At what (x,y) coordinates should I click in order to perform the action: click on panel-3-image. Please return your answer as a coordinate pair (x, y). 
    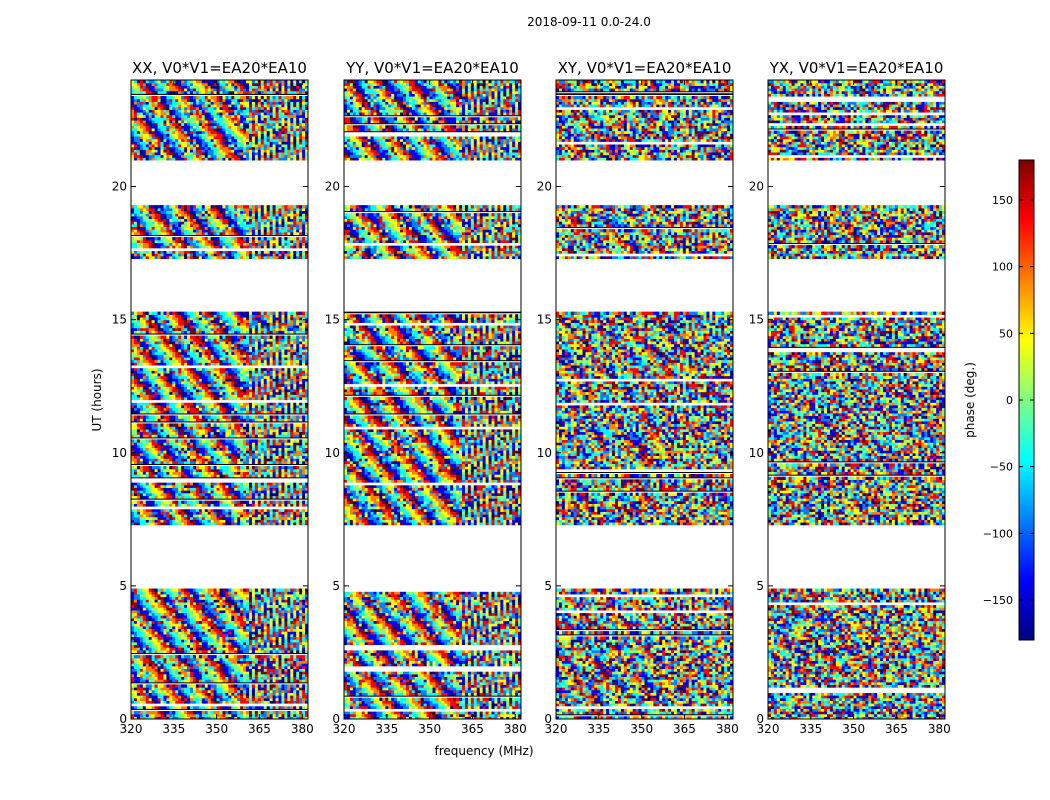
    Looking at the image, I should click on (856, 399).